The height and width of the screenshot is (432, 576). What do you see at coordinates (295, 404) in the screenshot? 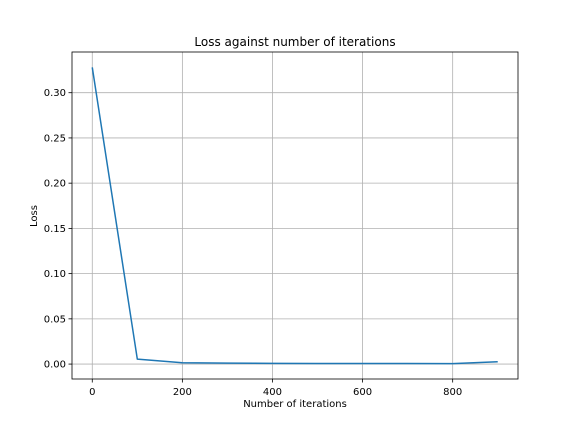
I see `x-axis-label: Number of iterations` at bounding box center [295, 404].